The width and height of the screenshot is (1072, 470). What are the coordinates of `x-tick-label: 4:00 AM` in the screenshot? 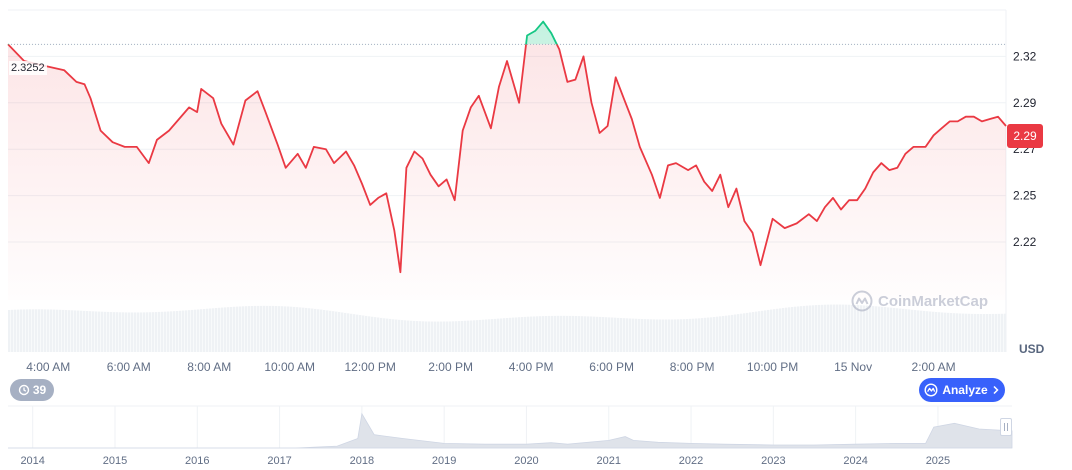 It's located at (48, 367).